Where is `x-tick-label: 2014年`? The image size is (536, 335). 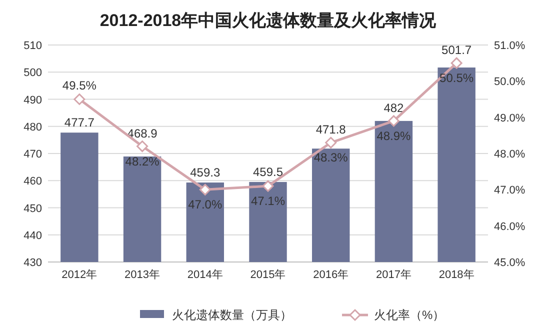
x-tick-label: 2014年 is located at coordinates (205, 275).